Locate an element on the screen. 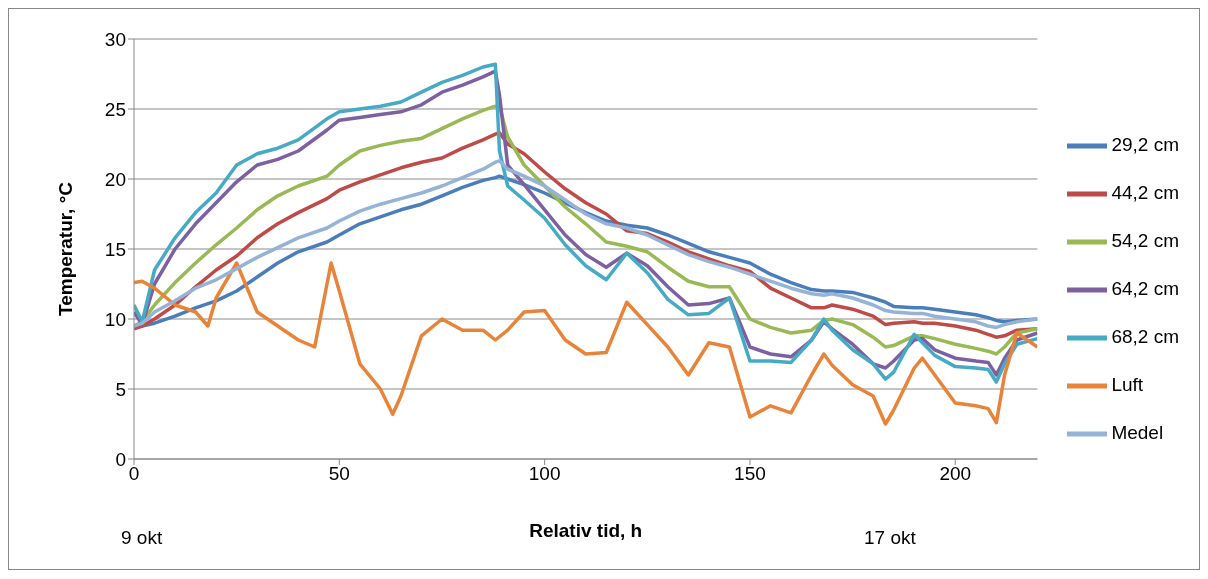 Image resolution: width=1208 pixels, height=579 pixels. x-axis-title: Relativ tid, h is located at coordinates (586, 530).